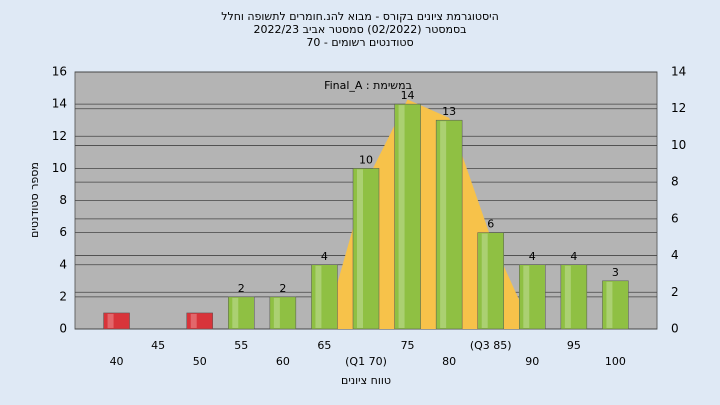 This screenshot has height=405, width=720. What do you see at coordinates (63, 296) in the screenshot?
I see `y-tick-label: 2` at bounding box center [63, 296].